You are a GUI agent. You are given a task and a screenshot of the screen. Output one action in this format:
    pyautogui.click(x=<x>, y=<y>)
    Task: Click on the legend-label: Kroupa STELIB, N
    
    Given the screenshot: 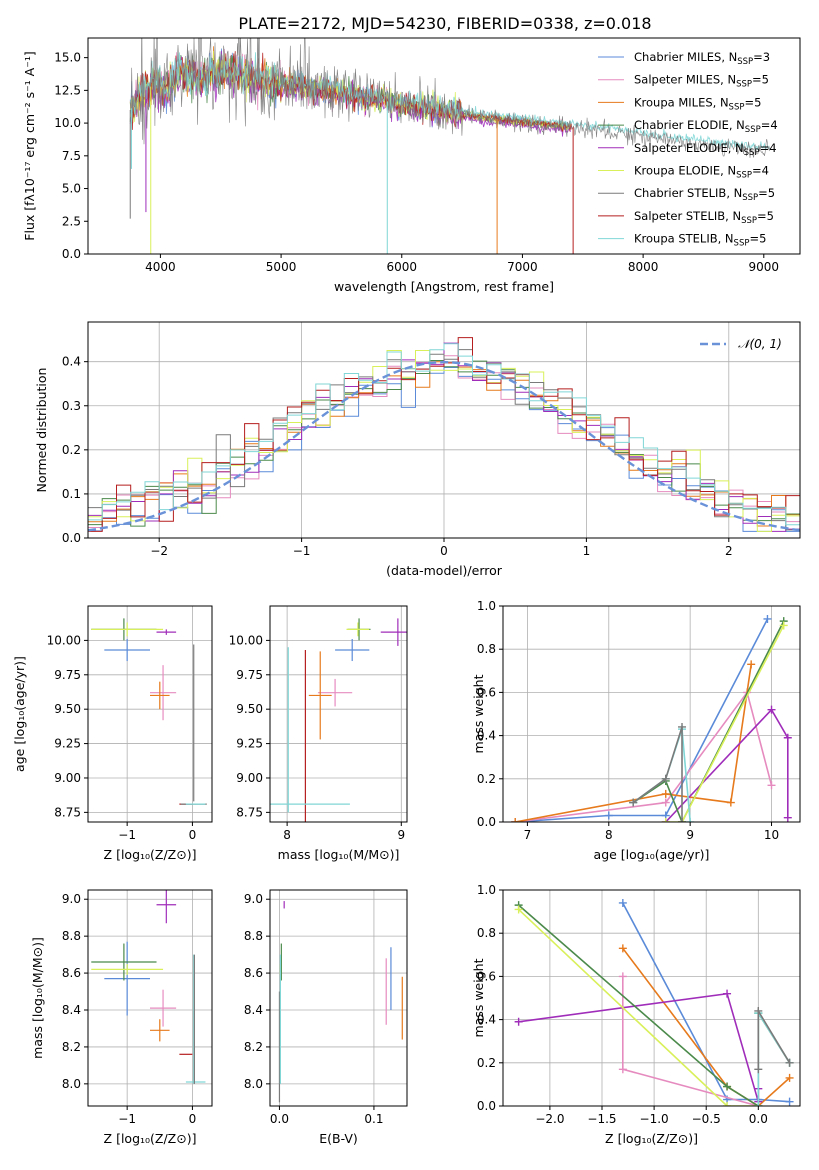 What is the action you would take?
    pyautogui.click(x=684, y=239)
    